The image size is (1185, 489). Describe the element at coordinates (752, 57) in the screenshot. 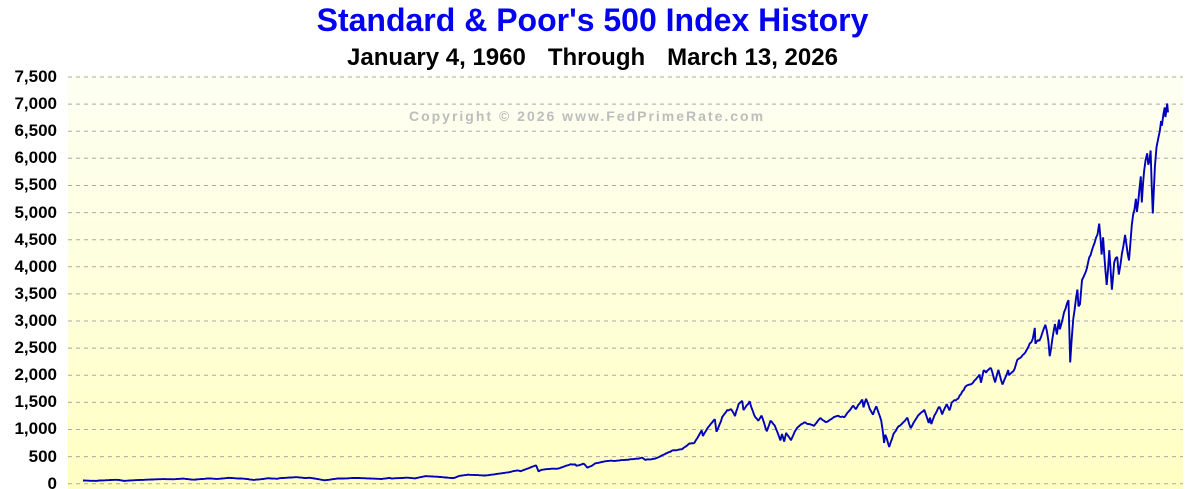

I see `subtitle-end-date: March 13, 2026` at that location.